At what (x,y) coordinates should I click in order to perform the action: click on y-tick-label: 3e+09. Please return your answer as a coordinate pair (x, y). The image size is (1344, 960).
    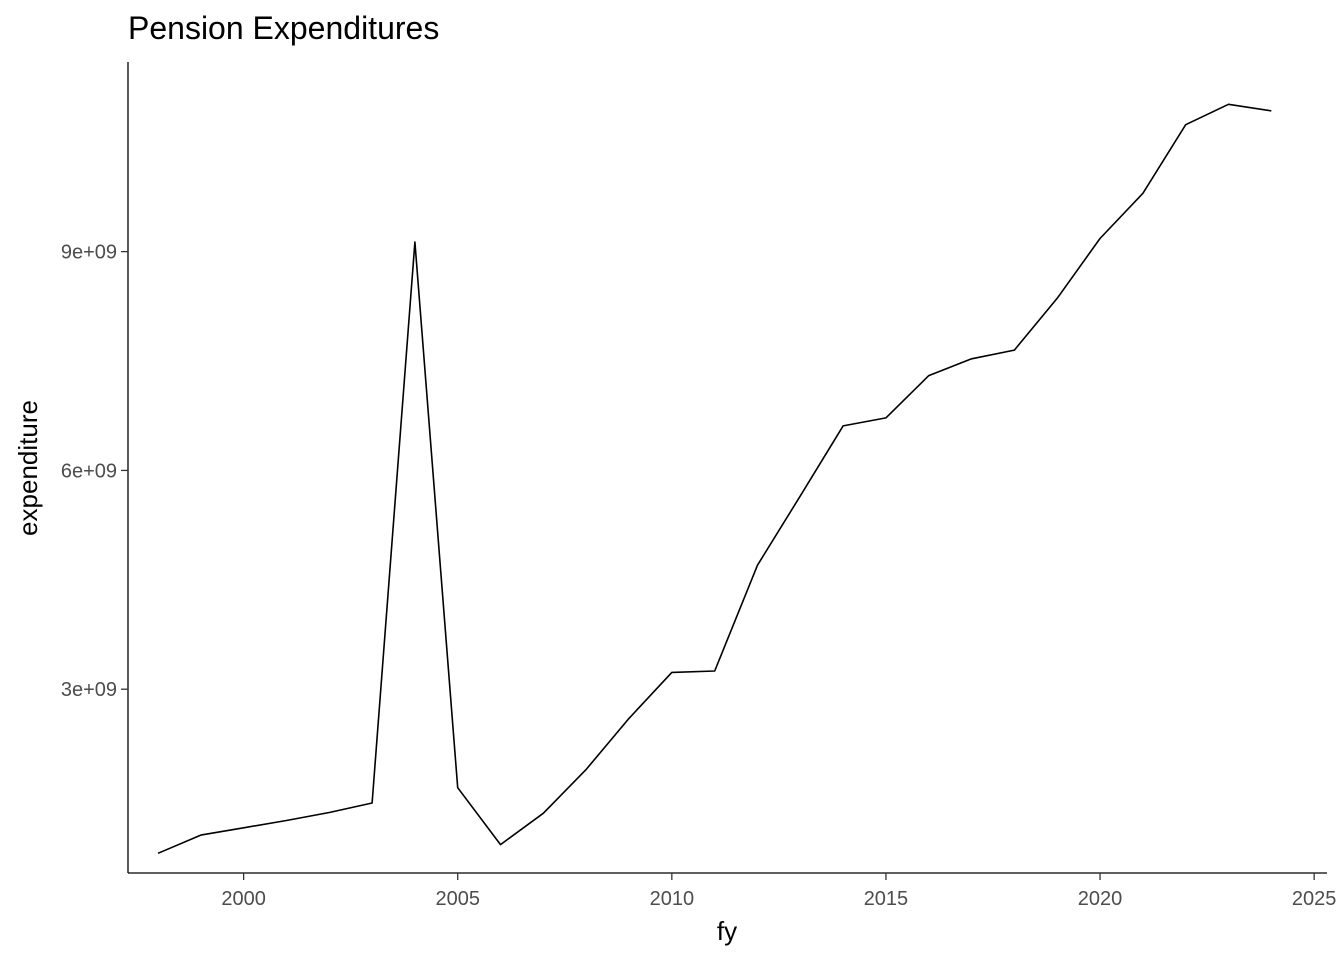
    Looking at the image, I should click on (89, 690).